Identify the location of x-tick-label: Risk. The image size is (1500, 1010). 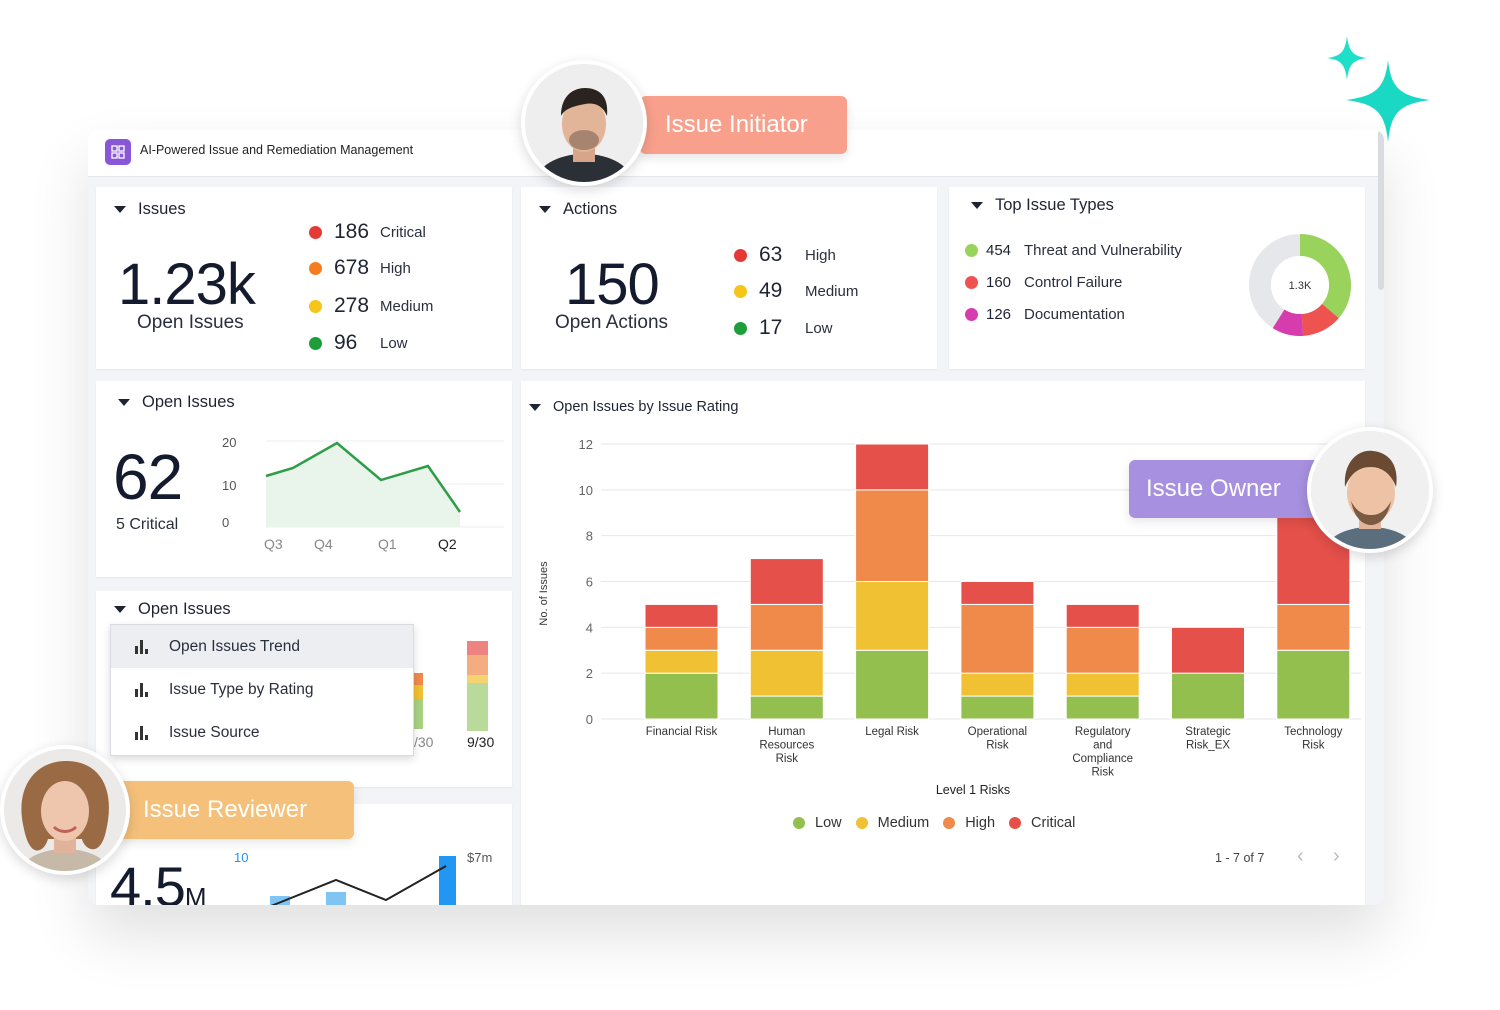
(1313, 746).